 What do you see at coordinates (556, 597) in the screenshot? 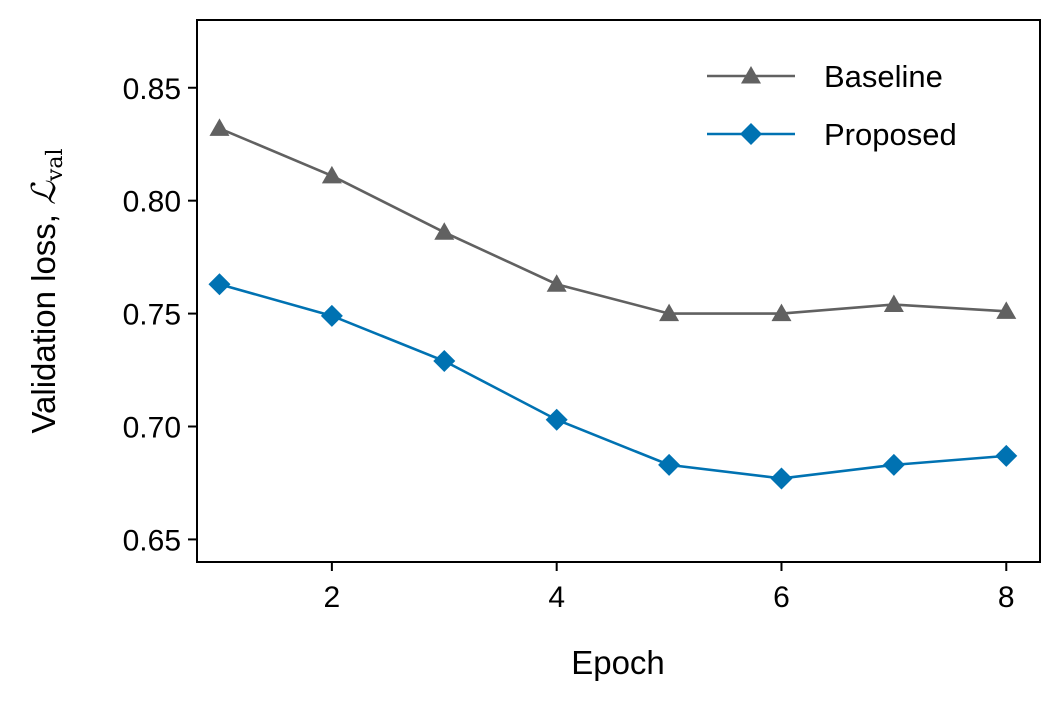
I see `x-tick-label: 4` at bounding box center [556, 597].